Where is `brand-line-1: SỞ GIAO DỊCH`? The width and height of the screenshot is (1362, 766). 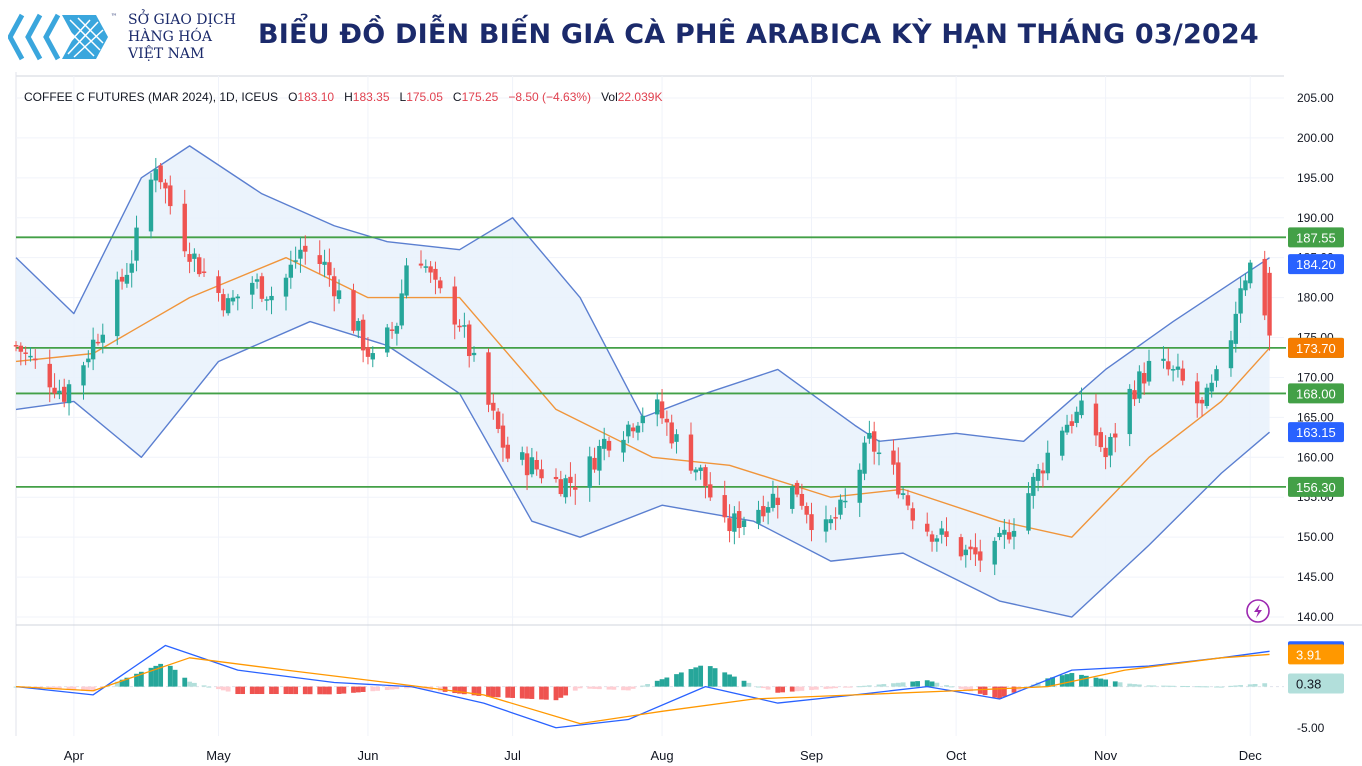 brand-line-1: SỞ GIAO DỊCH is located at coordinates (182, 20).